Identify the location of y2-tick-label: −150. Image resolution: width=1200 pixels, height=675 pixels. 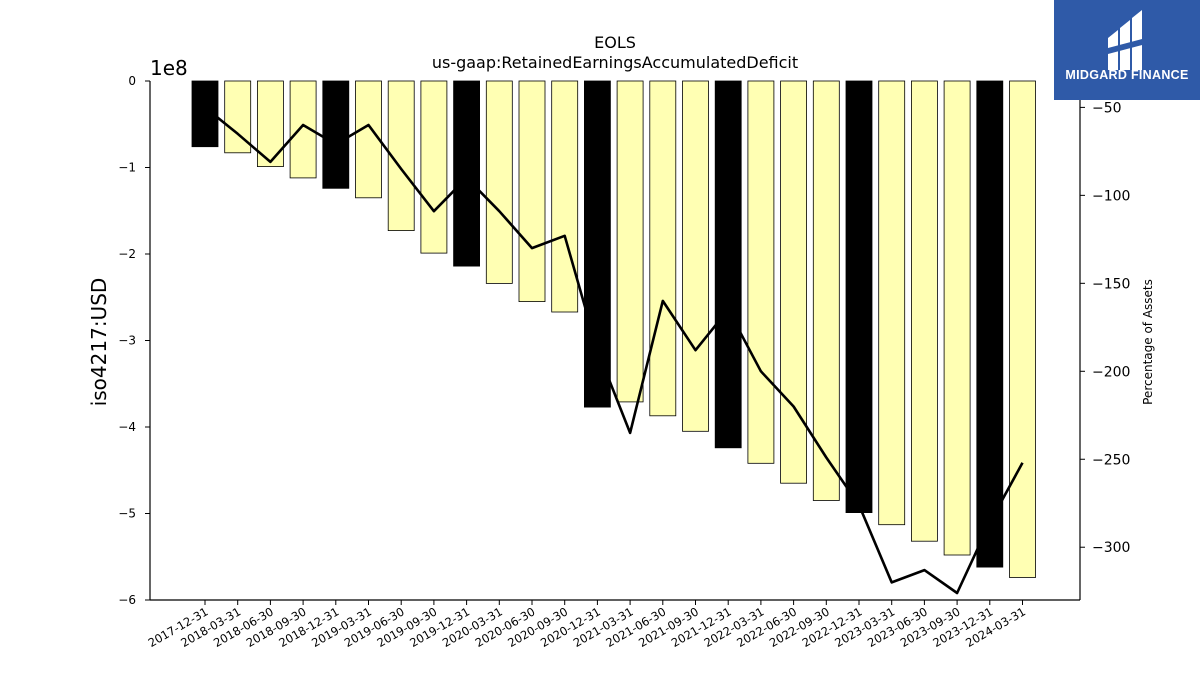
(1111, 284).